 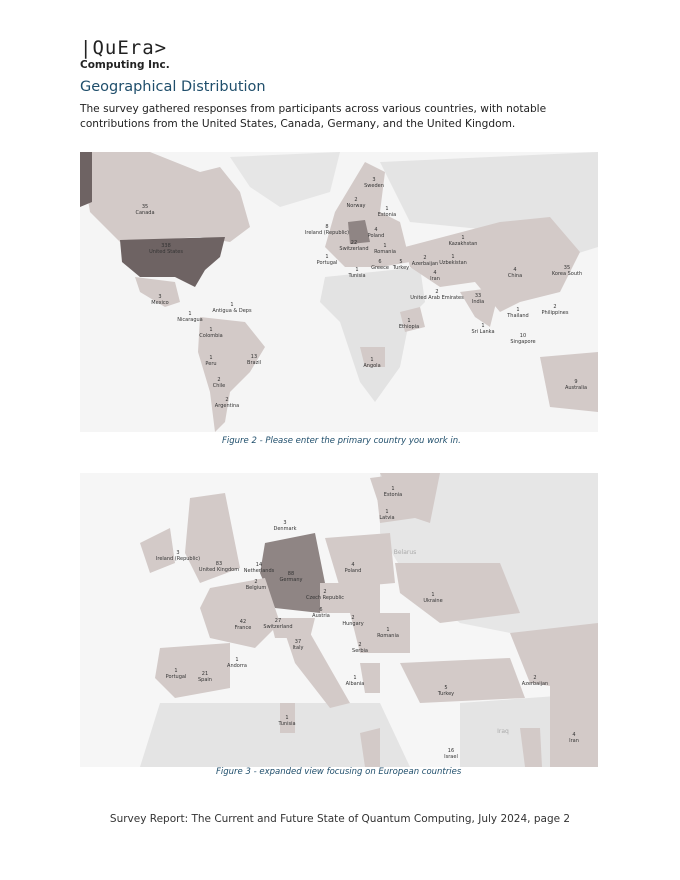 I want to click on country-label: 2 Argentina, so click(x=227, y=403).